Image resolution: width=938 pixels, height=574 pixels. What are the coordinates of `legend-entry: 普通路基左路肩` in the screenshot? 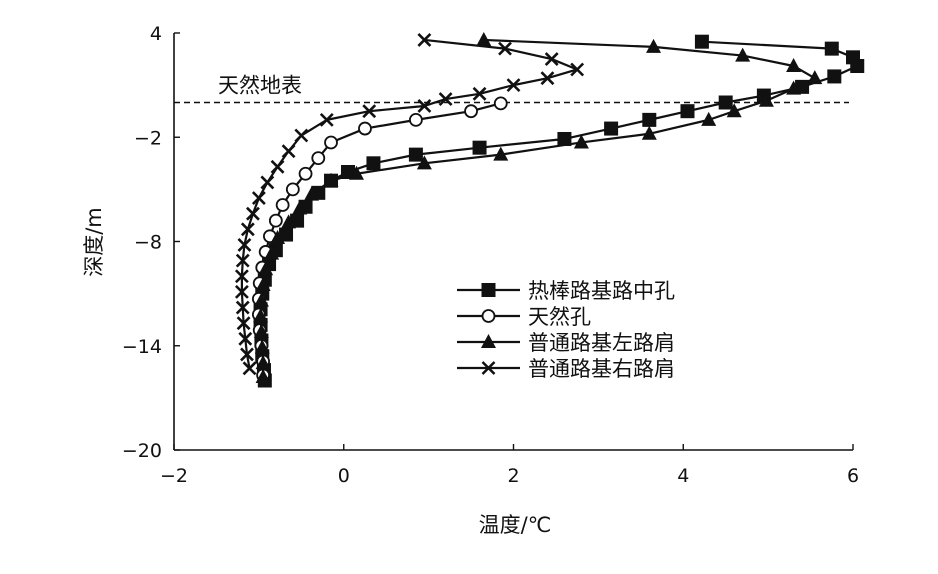 It's located at (566, 343).